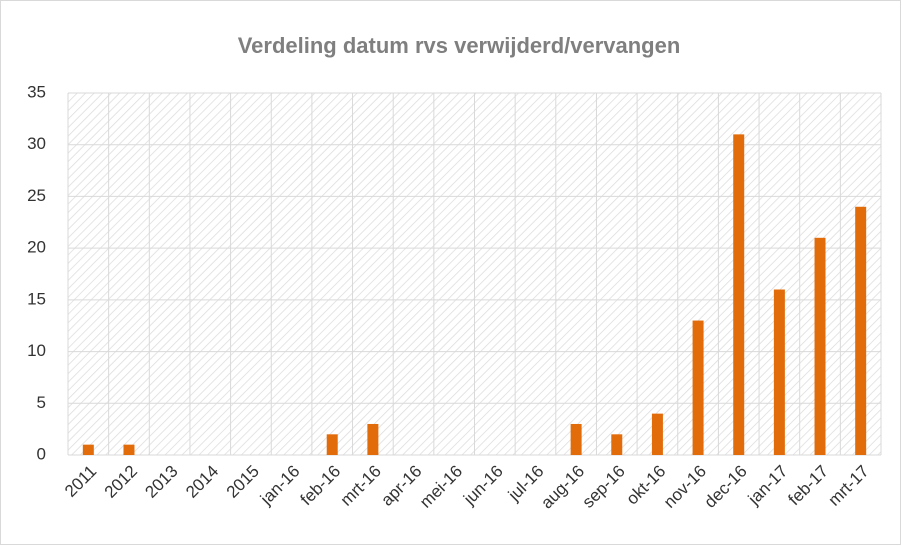 This screenshot has height=546, width=902. I want to click on y-tick-label: 0, so click(41, 453).